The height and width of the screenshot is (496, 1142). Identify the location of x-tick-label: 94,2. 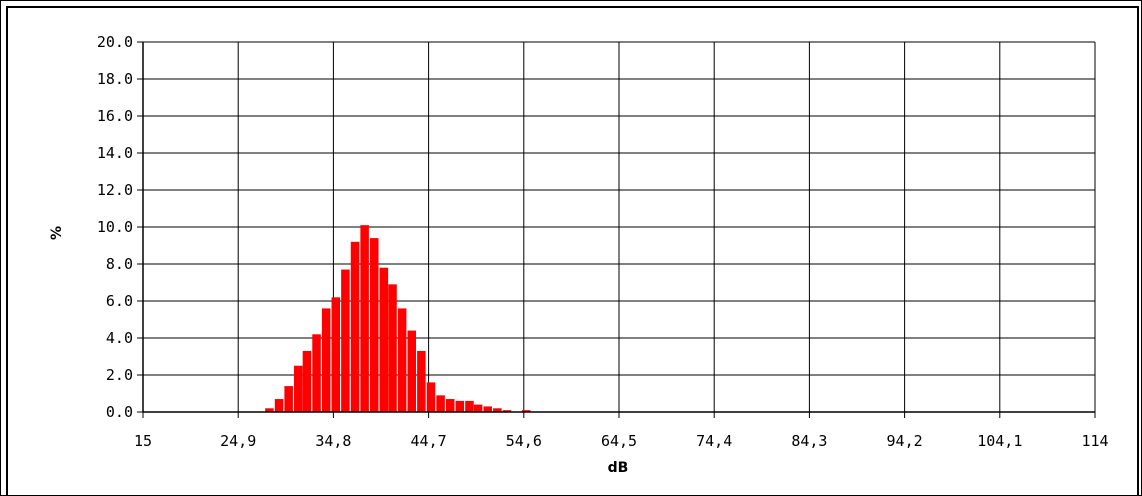
(905, 441).